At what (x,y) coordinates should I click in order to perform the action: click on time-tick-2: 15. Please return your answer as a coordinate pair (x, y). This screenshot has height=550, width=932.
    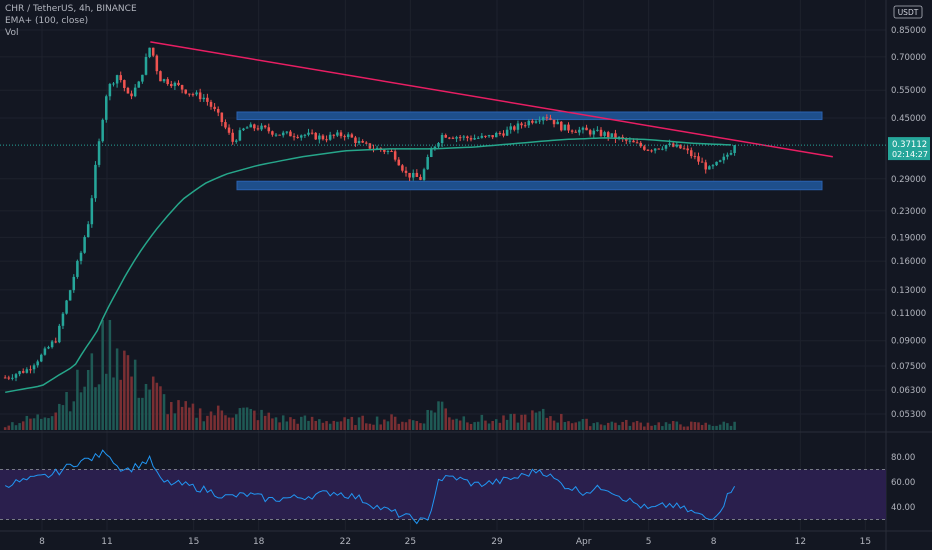
    Looking at the image, I should click on (193, 542).